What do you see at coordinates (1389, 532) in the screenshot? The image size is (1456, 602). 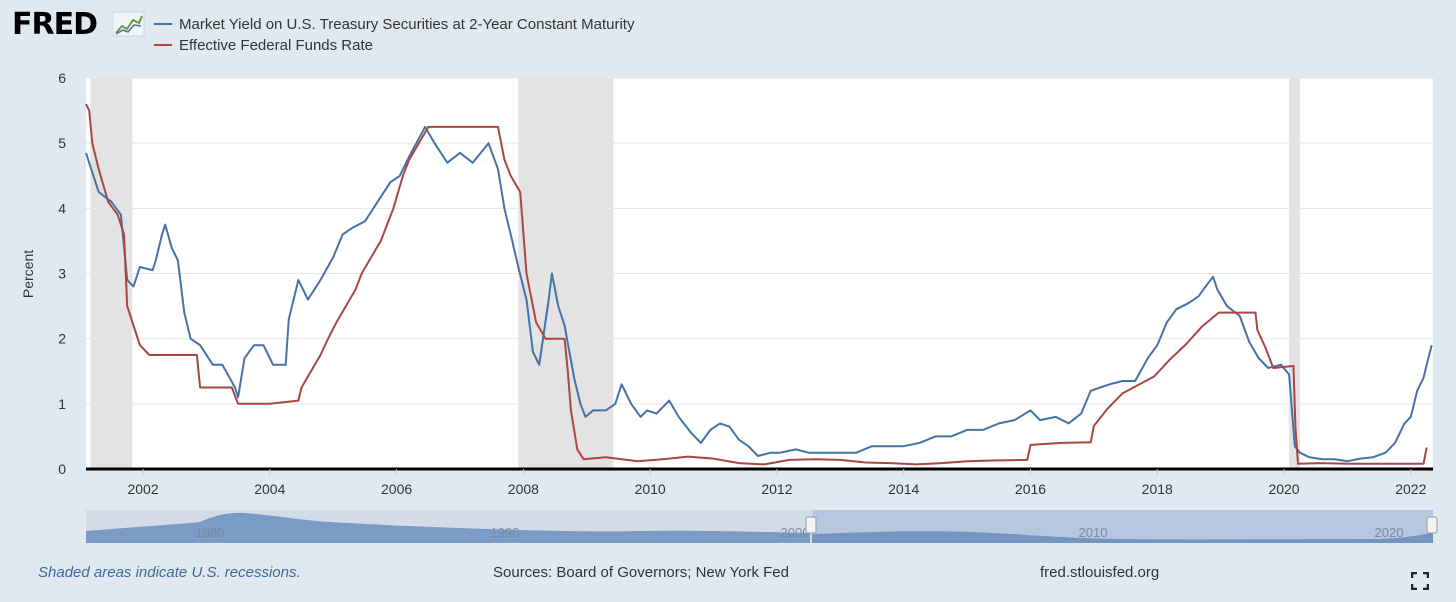 I see `navigator-tick-label: 2020` at bounding box center [1389, 532].